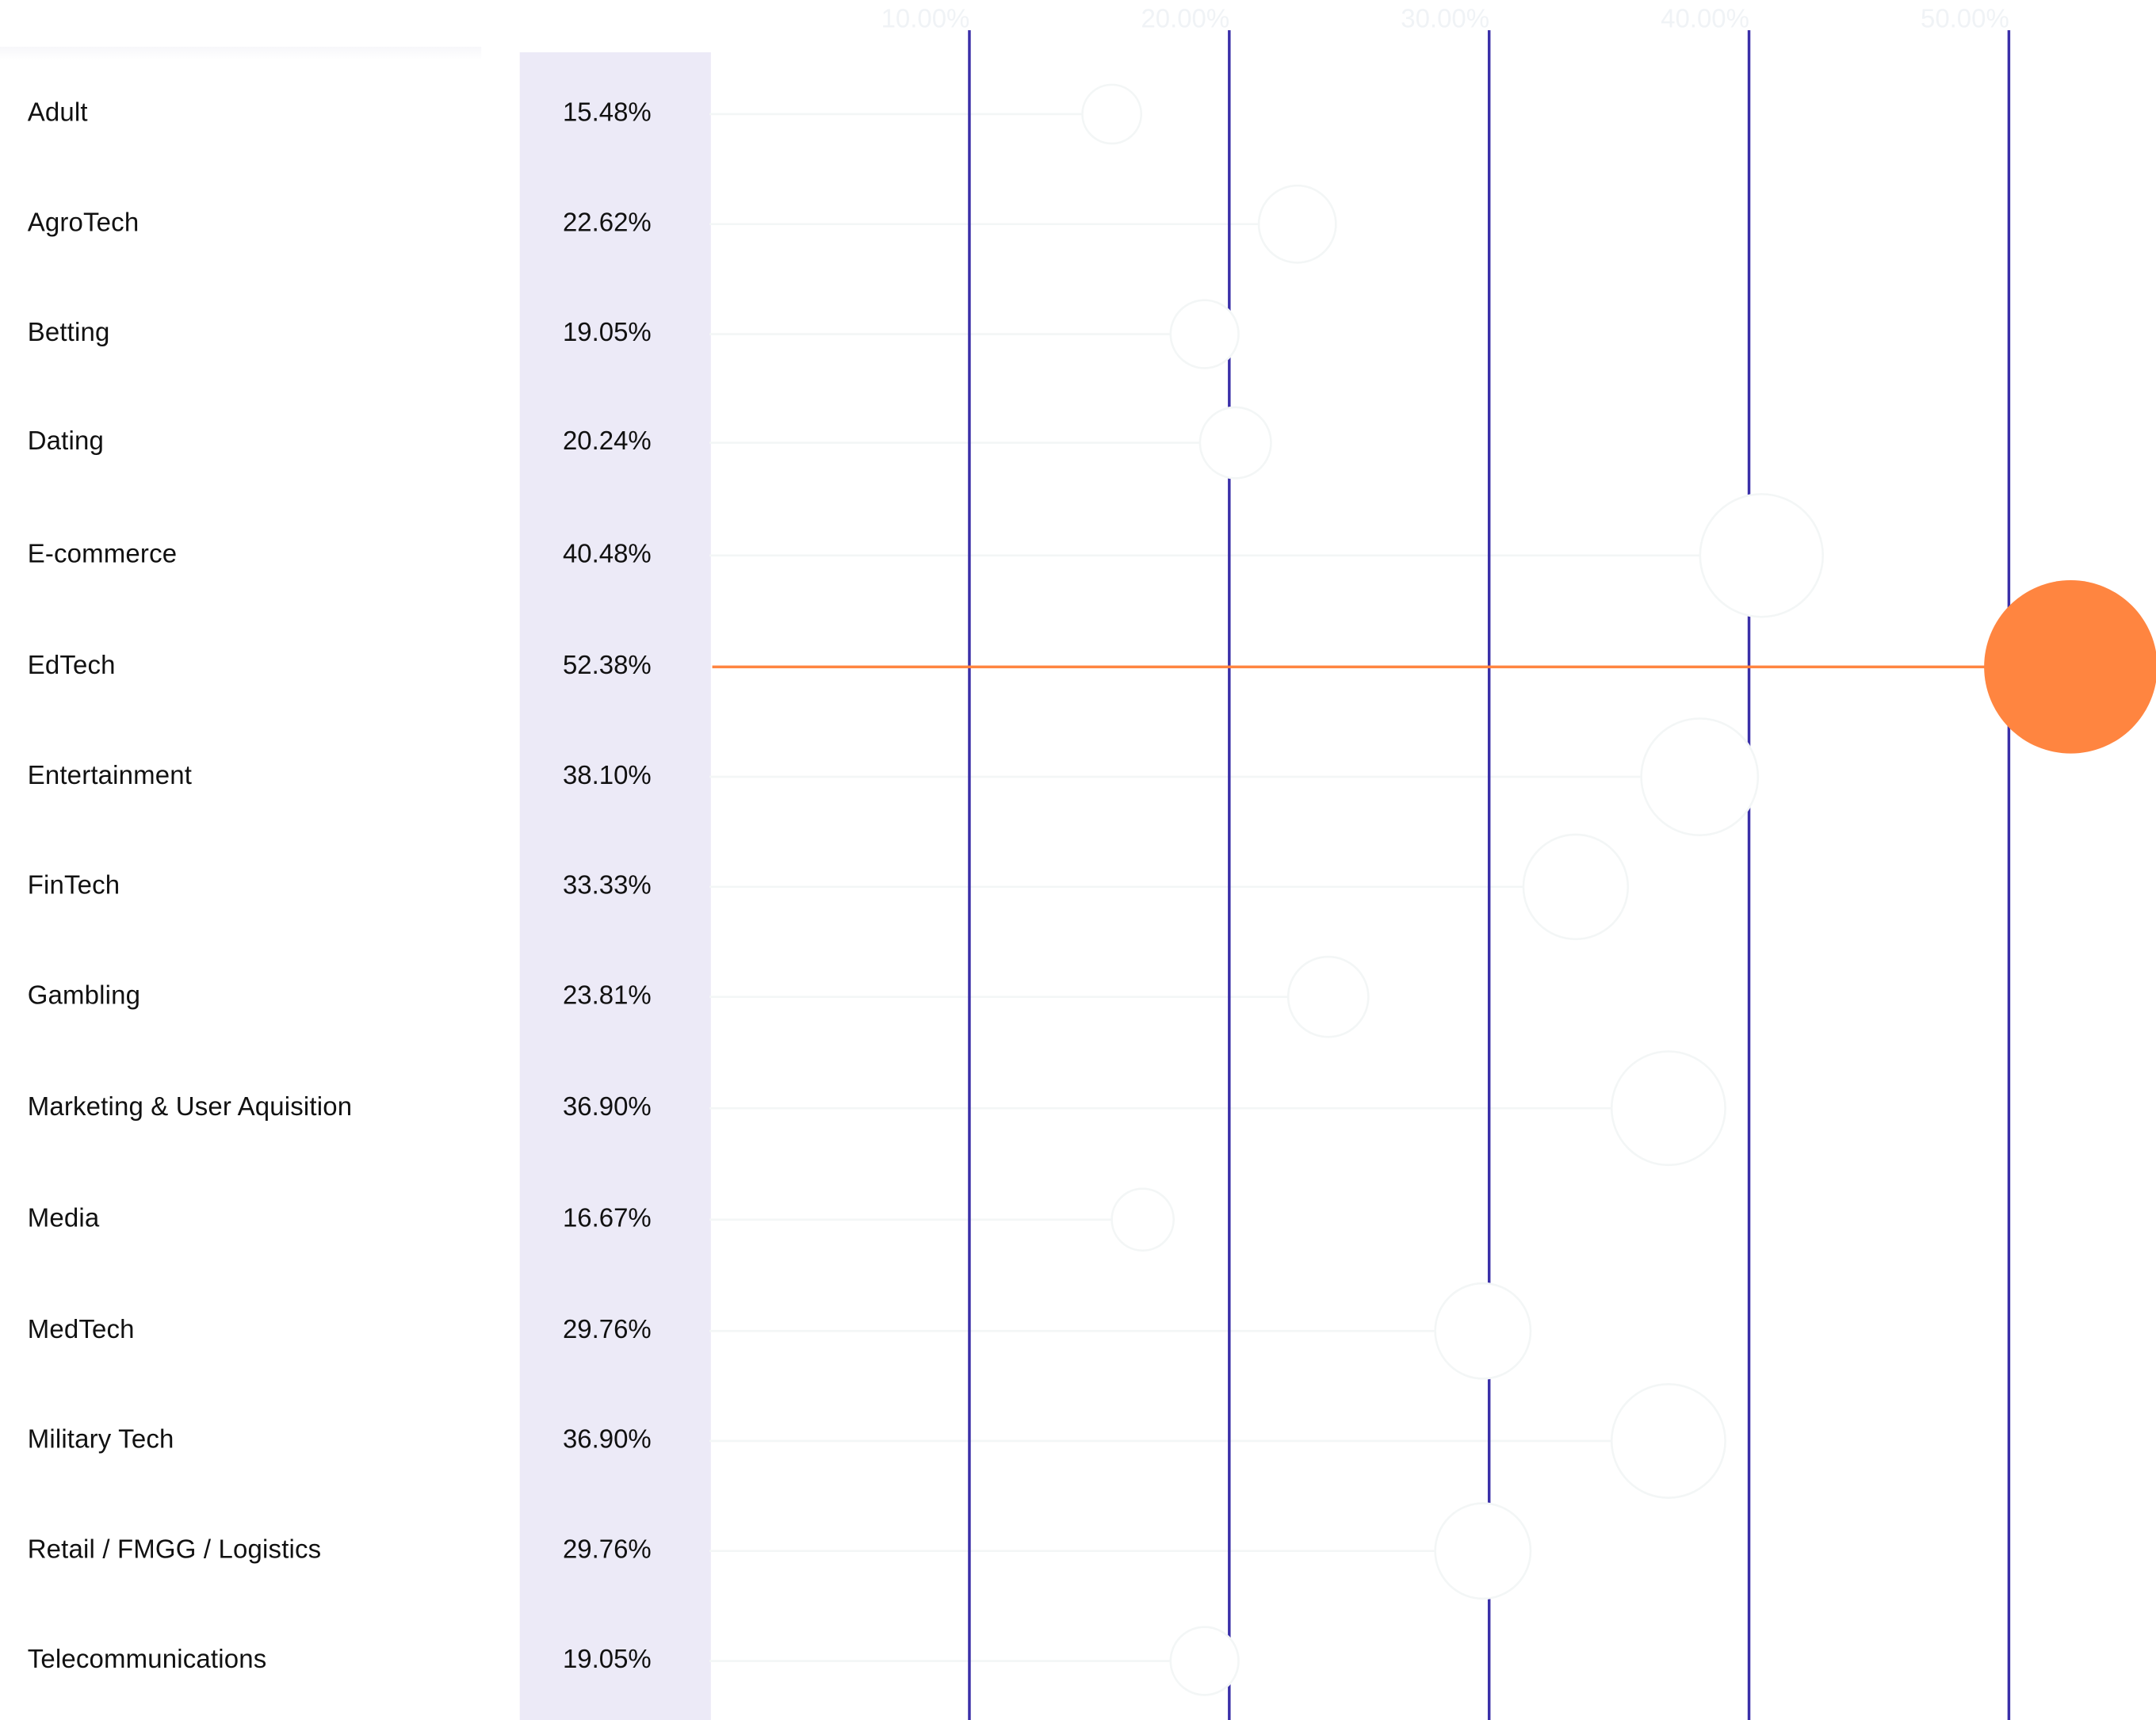 This screenshot has width=2156, height=1720. I want to click on category-label: Telecommunications, so click(147, 1660).